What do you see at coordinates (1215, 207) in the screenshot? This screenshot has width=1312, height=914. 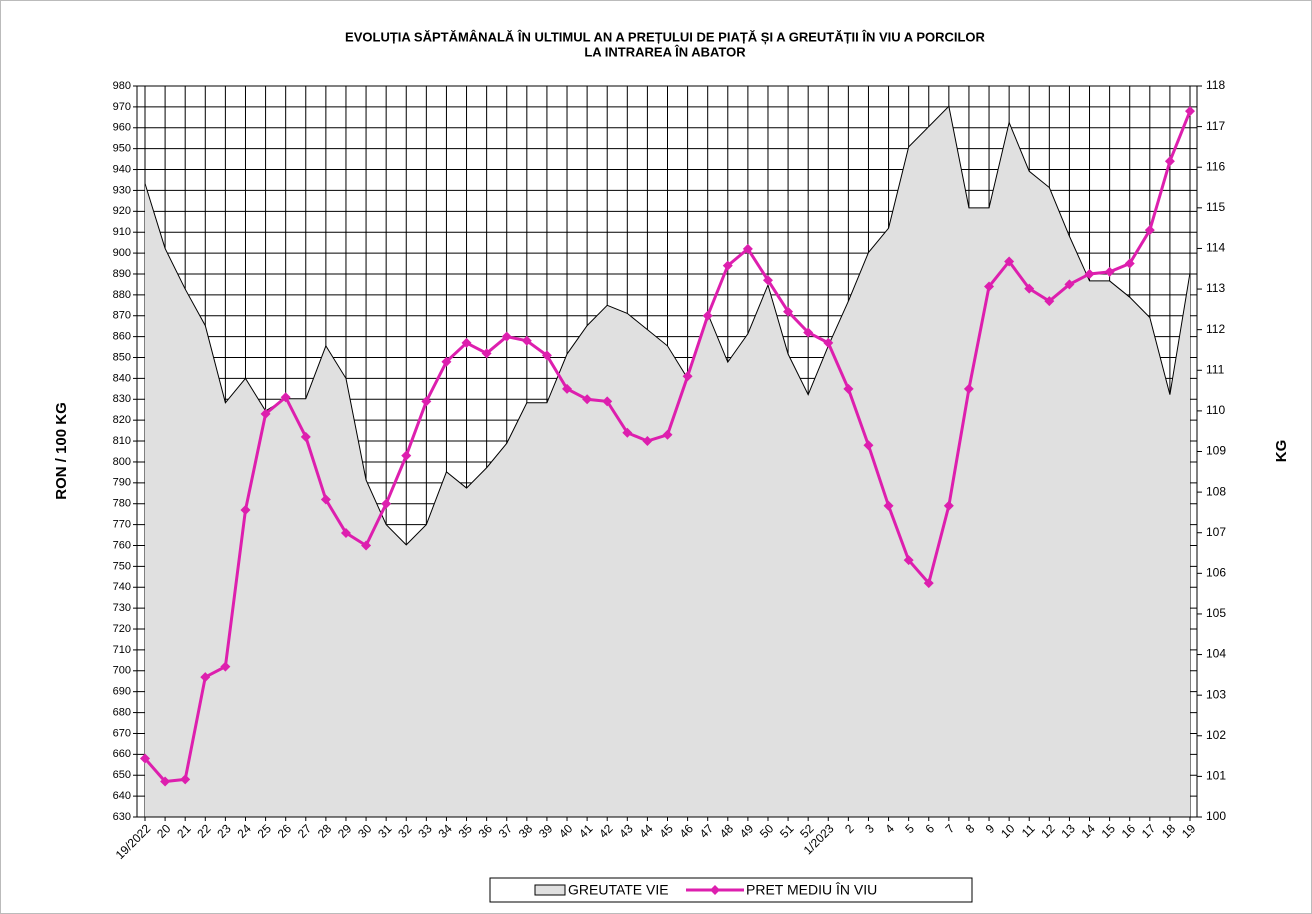 I see `y2-tick-label: 115` at bounding box center [1215, 207].